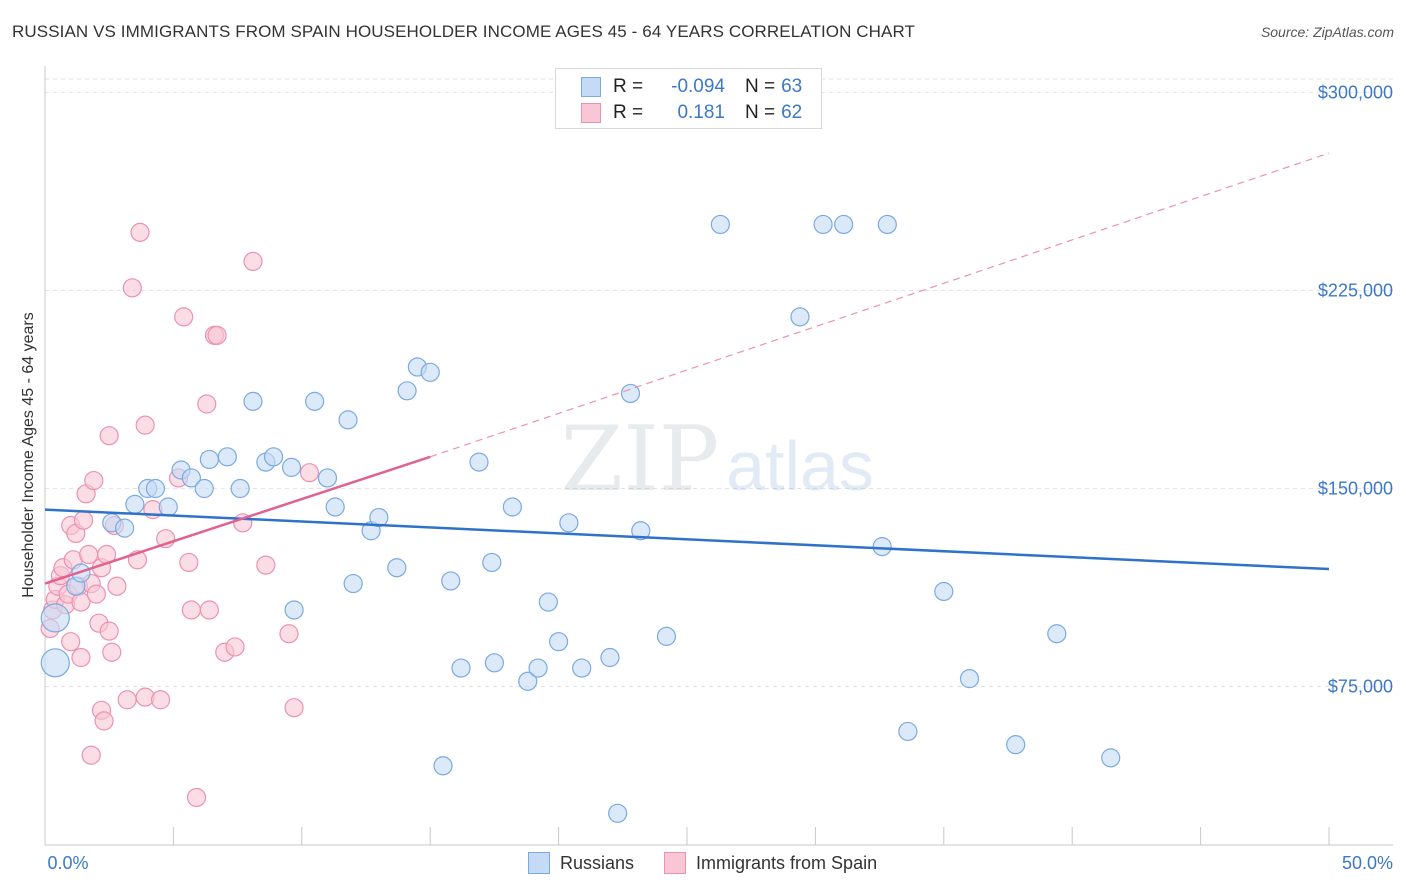  Describe the element at coordinates (628, 86) in the screenshot. I see `r-label: R =` at that location.